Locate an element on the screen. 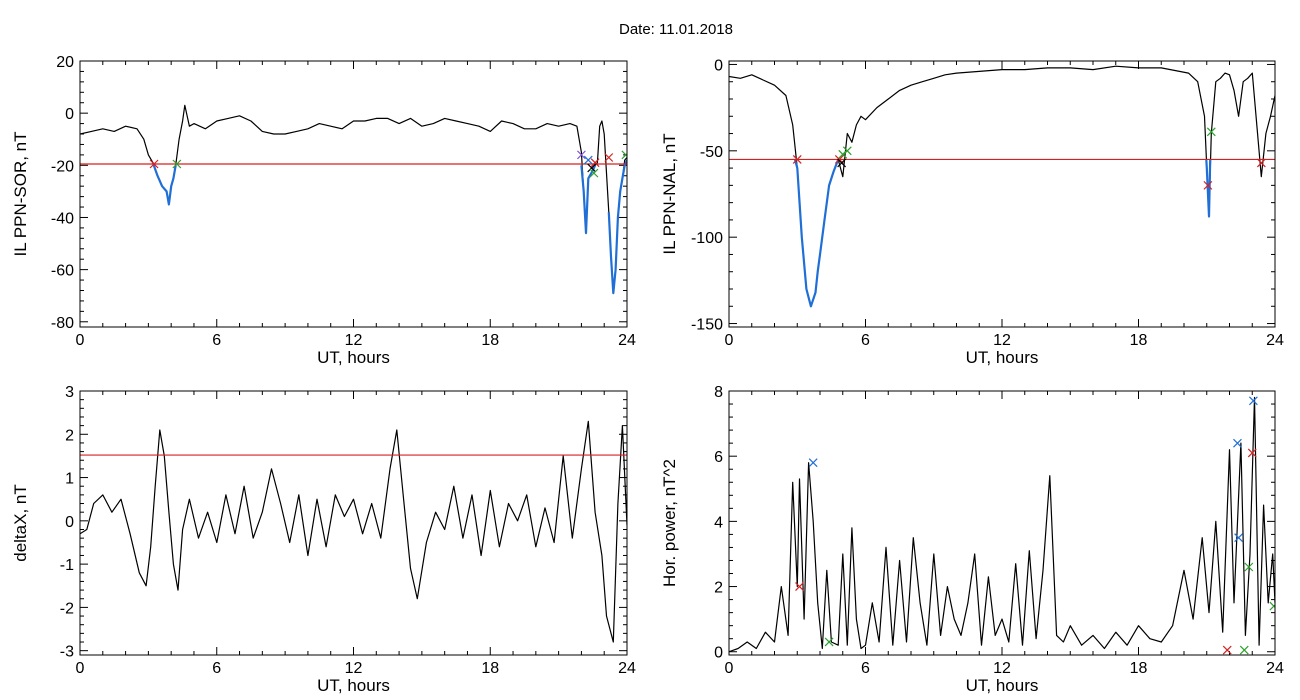 The height and width of the screenshot is (700, 1300). p3-plot-area is located at coordinates (353, 531).